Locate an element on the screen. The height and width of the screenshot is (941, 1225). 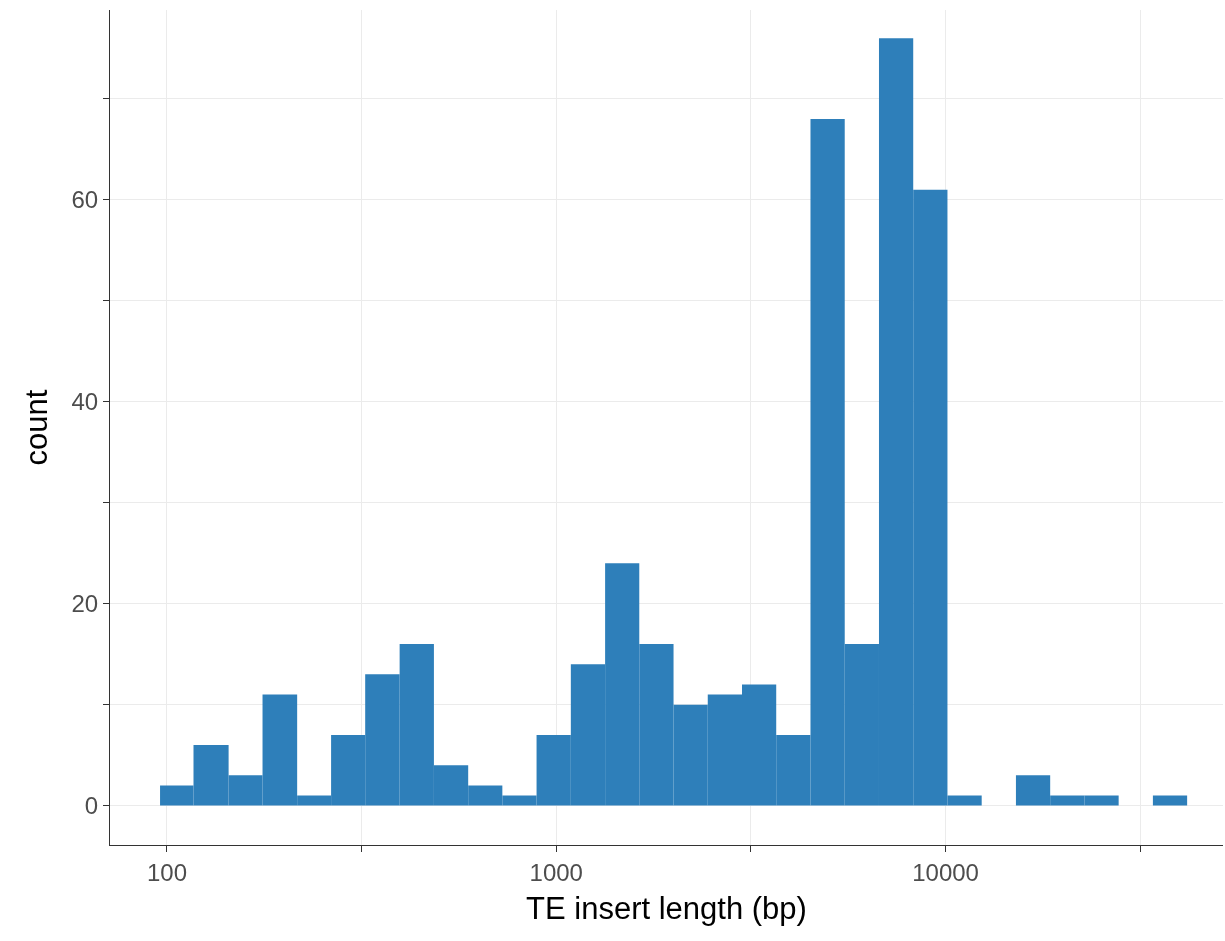
x-tick-label: 1000 is located at coordinates (556, 872).